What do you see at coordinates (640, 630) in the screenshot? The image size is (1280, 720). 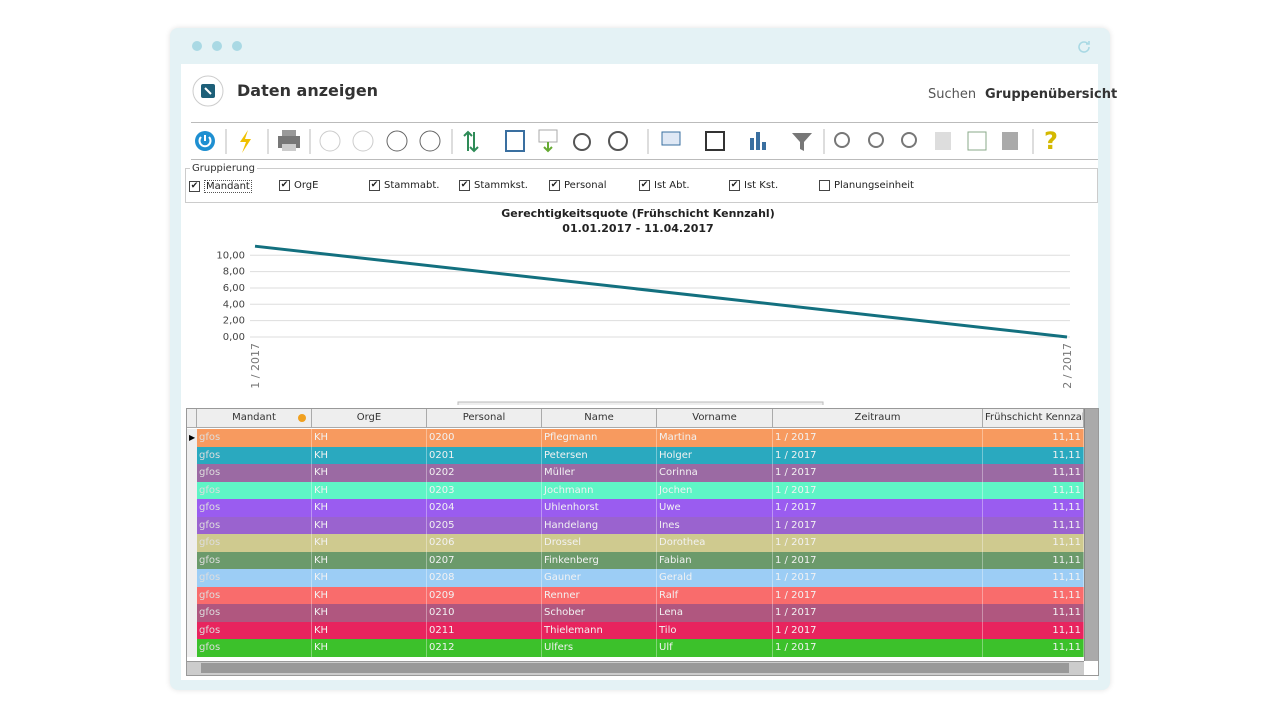 I see `table-row: gfos KH 0211 Thielemann Tilo 1 / 2017 11,11` at bounding box center [640, 630].